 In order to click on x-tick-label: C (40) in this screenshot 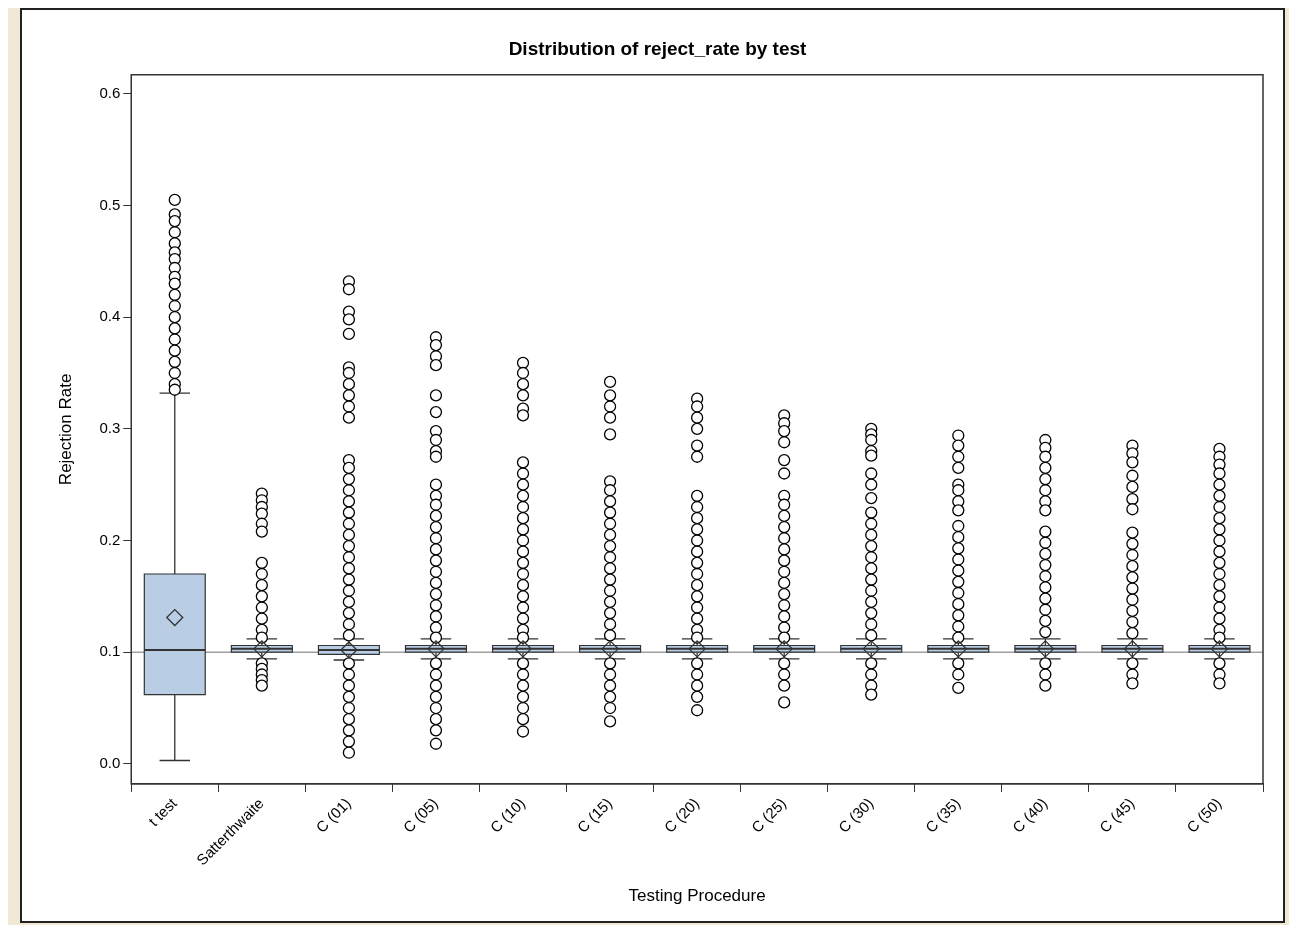, I will do `click(1029, 815)`.